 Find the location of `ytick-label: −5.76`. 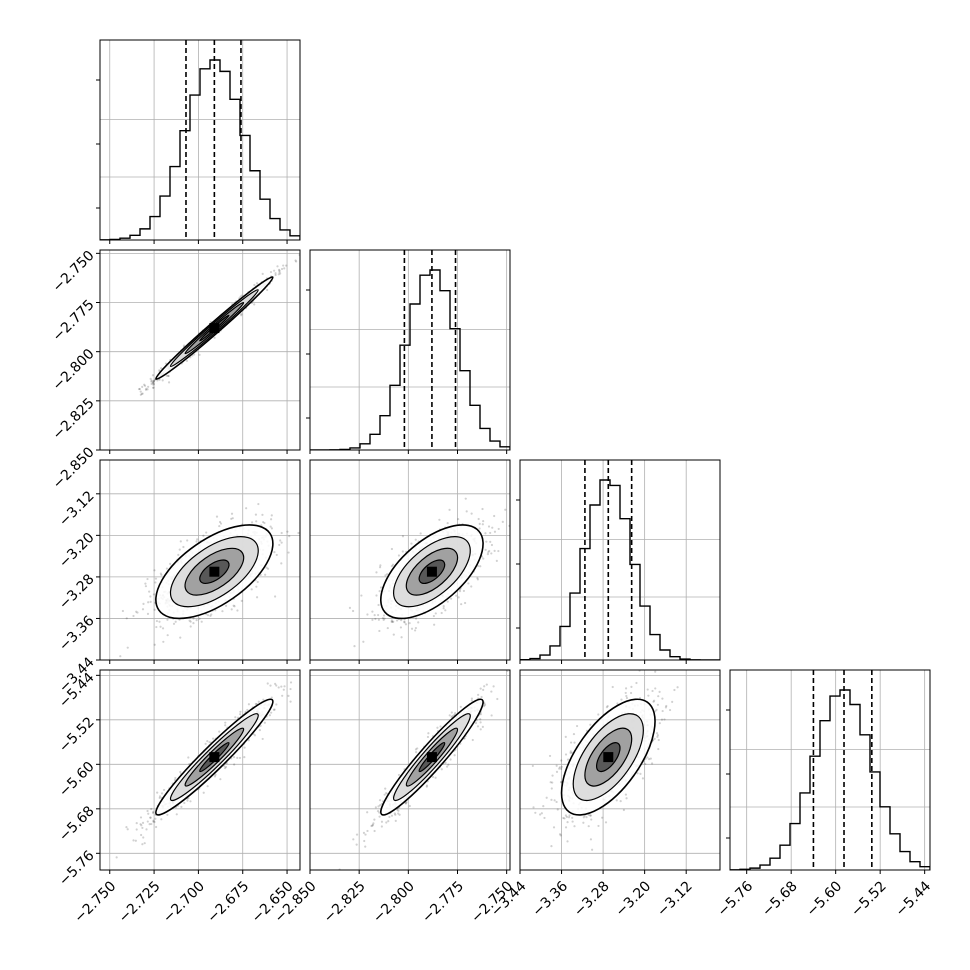

ytick-label: −5.76 is located at coordinates (77, 869).